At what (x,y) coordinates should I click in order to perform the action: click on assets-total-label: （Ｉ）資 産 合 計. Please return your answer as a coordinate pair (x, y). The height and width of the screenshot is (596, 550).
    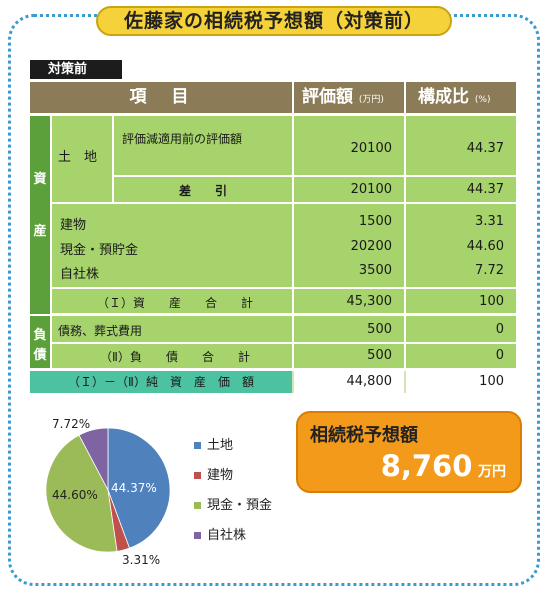
    Looking at the image, I should click on (174, 303).